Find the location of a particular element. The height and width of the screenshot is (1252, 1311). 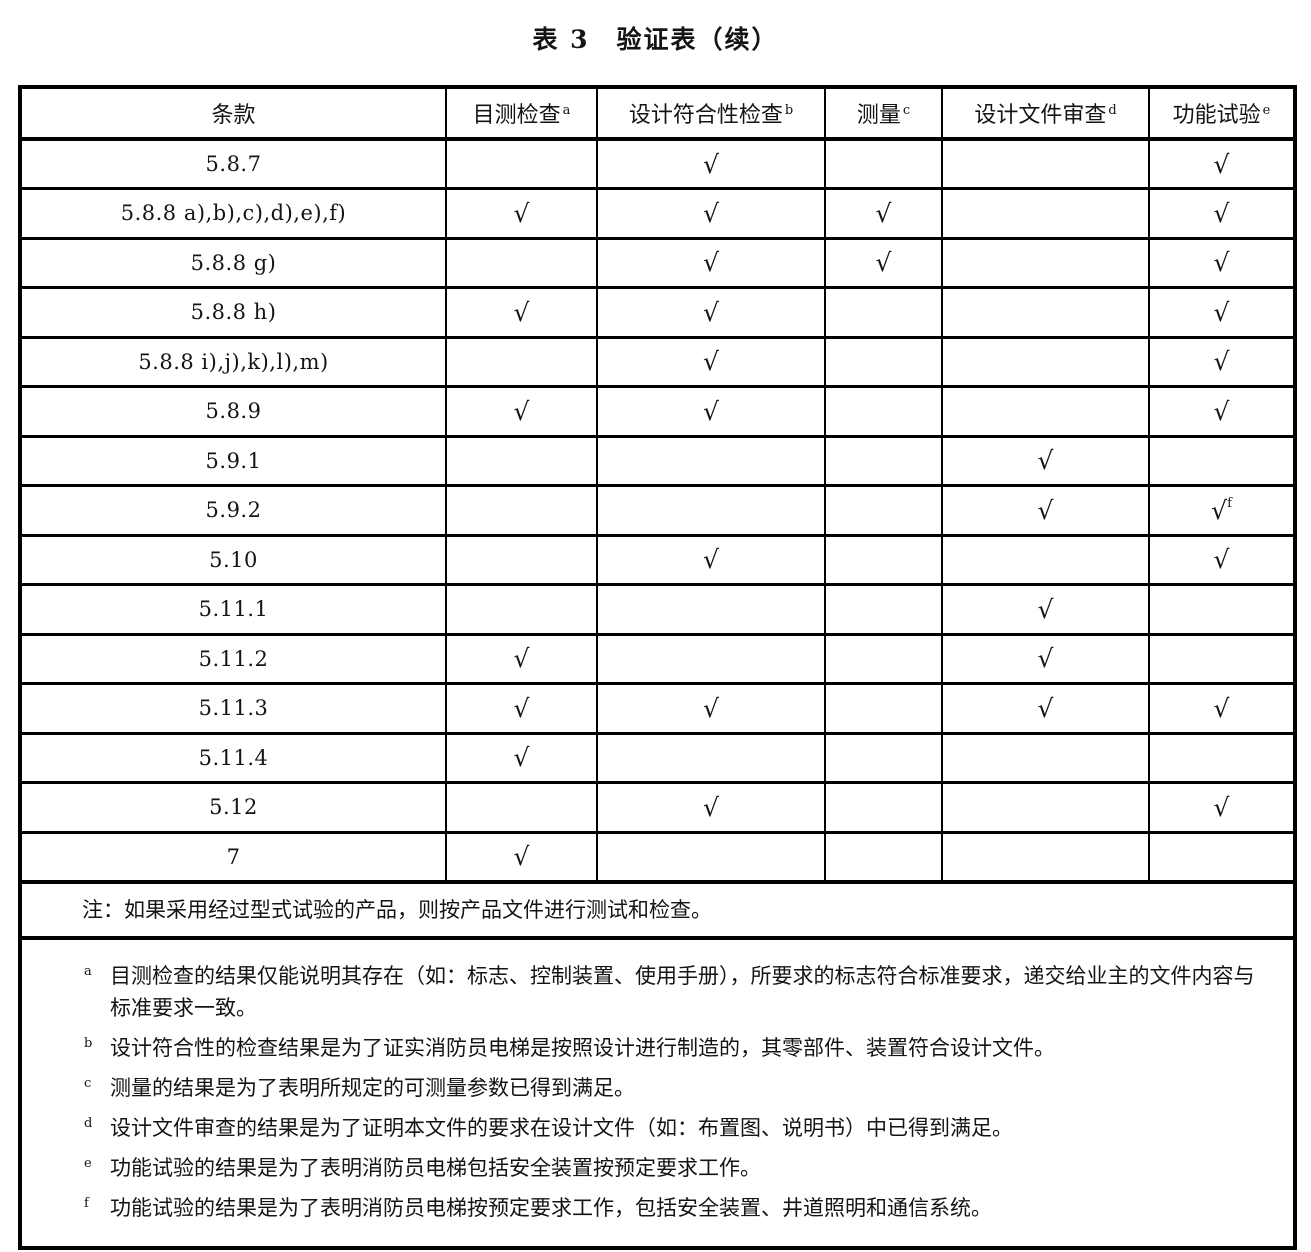

footnote-ref-d: d is located at coordinates (1112, 110).